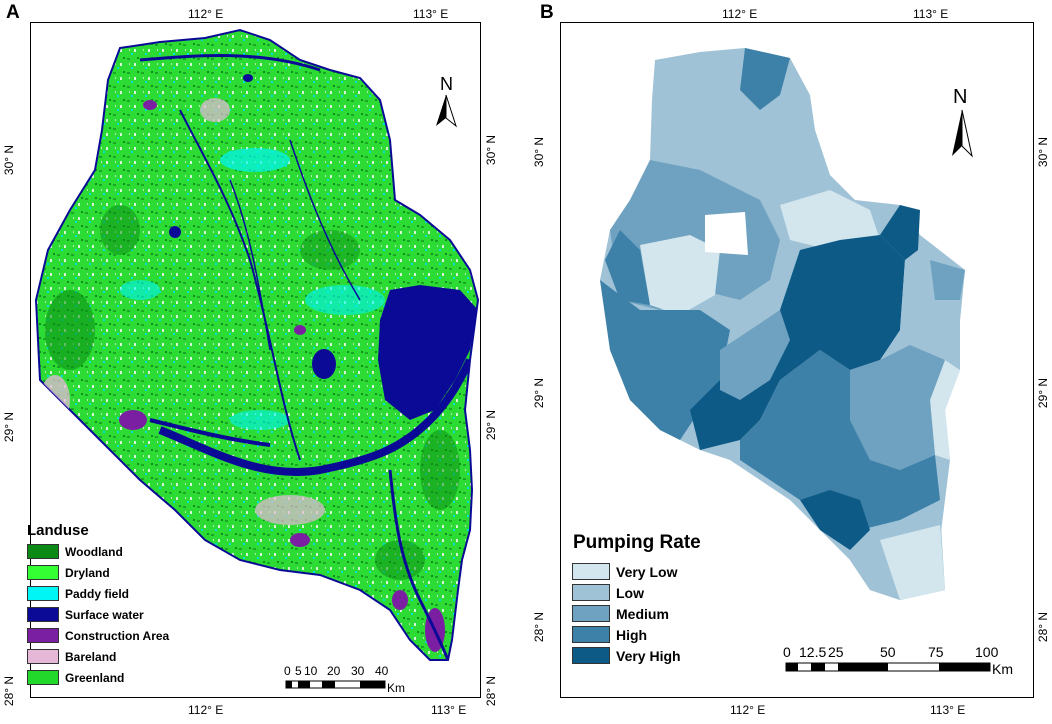 This screenshot has width=1052, height=724. Describe the element at coordinates (382, 671) in the screenshot. I see `scale-label: 40` at that location.